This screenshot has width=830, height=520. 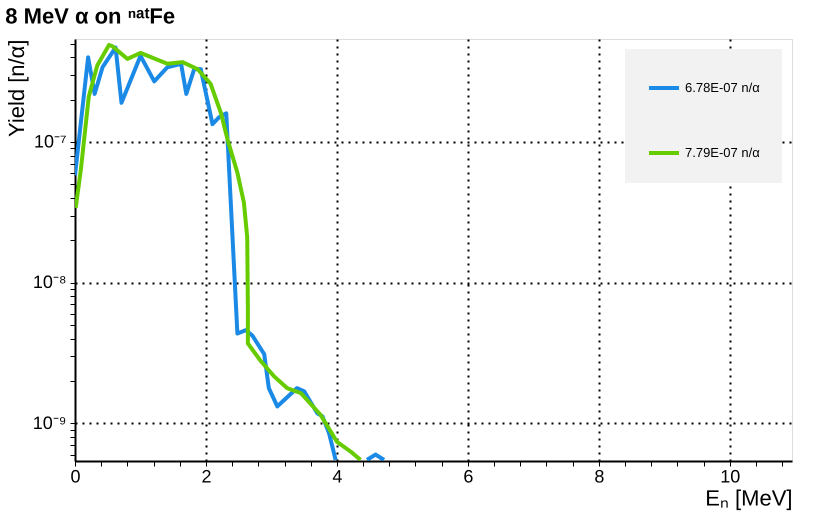 What do you see at coordinates (49, 422) in the screenshot?
I see `y-tick-label: 10⁻⁹` at bounding box center [49, 422].